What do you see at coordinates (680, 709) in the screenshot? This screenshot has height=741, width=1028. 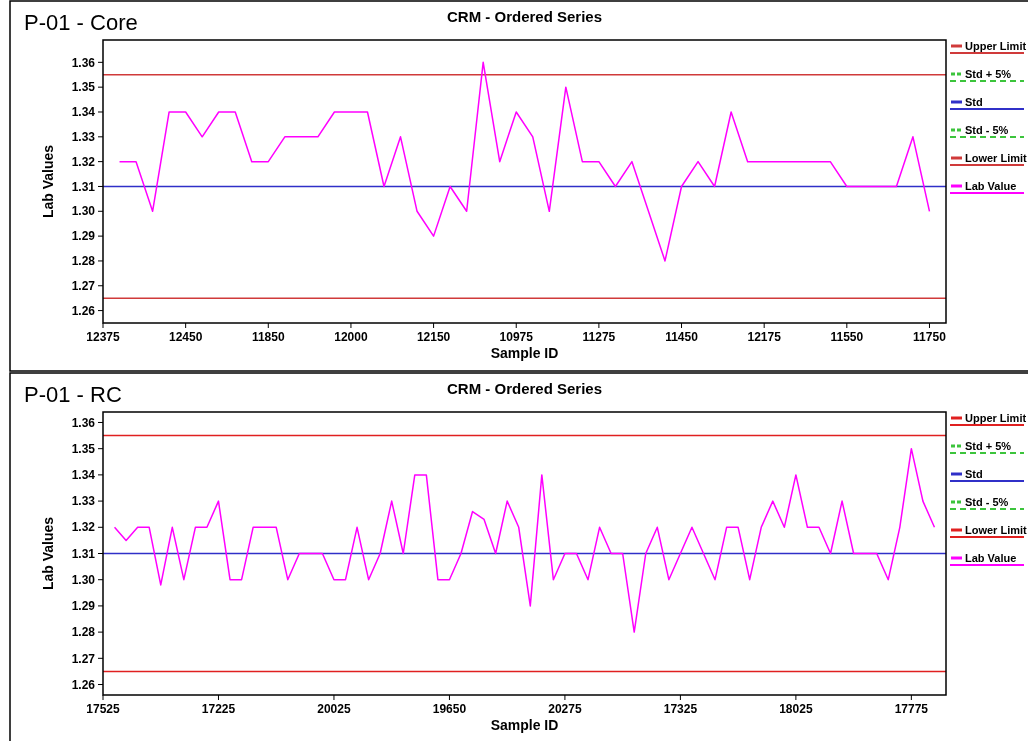 I see `x-tick-label: 17325` at bounding box center [680, 709].